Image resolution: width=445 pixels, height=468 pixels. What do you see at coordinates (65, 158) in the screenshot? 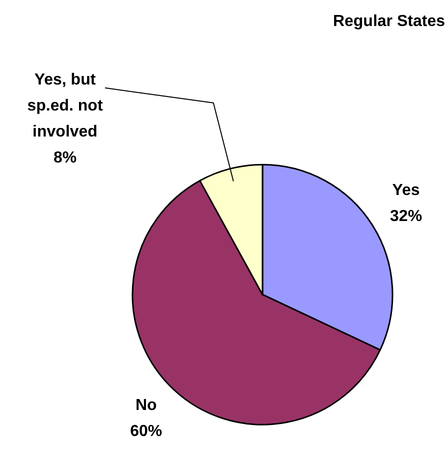
I see `data-label: 8%` at bounding box center [65, 158].